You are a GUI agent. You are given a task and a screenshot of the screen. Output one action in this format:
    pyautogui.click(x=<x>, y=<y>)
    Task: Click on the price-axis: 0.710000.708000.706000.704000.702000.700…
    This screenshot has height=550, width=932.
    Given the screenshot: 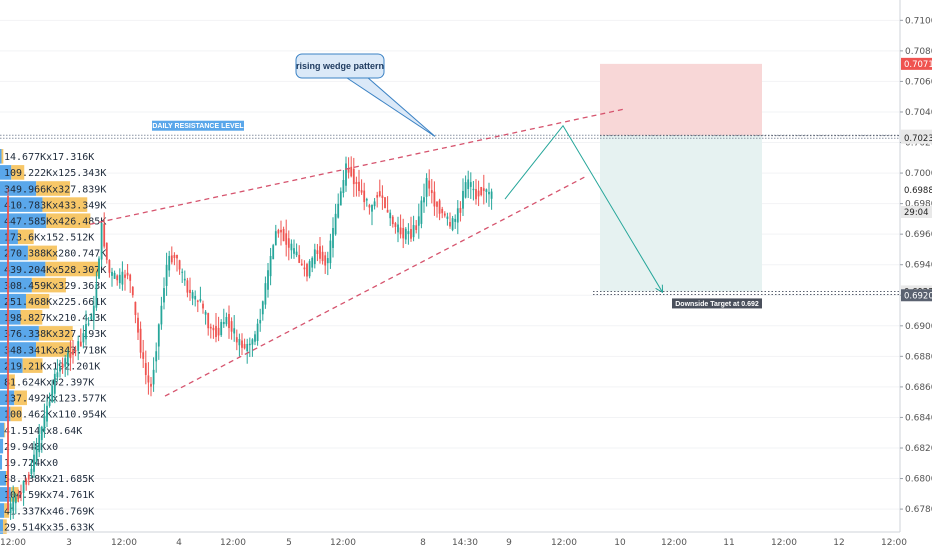 What is the action you would take?
    pyautogui.click(x=915, y=275)
    